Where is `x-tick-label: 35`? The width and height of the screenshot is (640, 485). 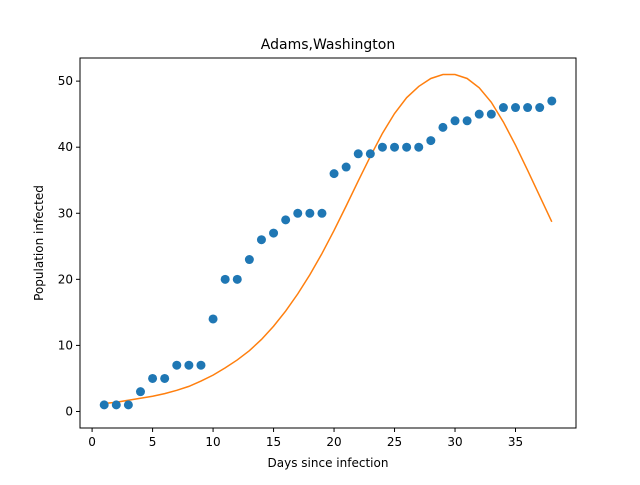 x-tick-label: 35 is located at coordinates (515, 442).